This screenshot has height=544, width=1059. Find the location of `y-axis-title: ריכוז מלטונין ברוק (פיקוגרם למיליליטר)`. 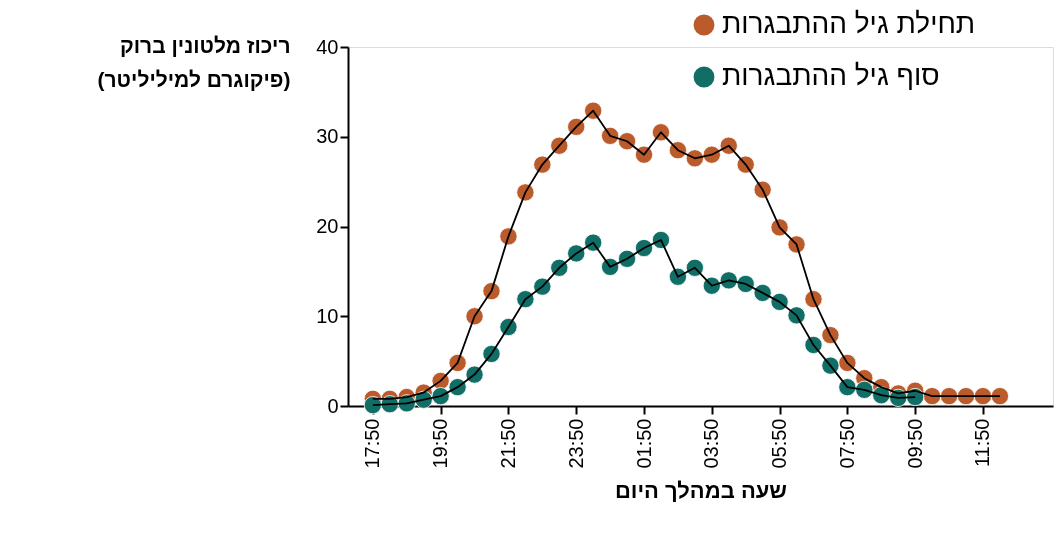

y-axis-title: ריכוז מלטונין ברוק (פיקוגרם למיליליטר) is located at coordinates (194, 62).